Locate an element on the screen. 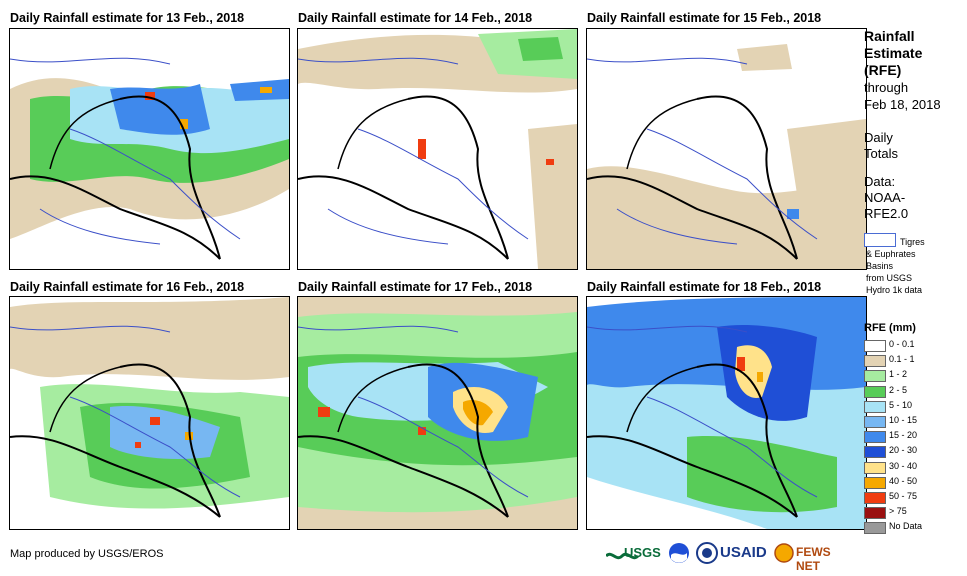  basin-text-1: Tigres is located at coordinates (912, 242).